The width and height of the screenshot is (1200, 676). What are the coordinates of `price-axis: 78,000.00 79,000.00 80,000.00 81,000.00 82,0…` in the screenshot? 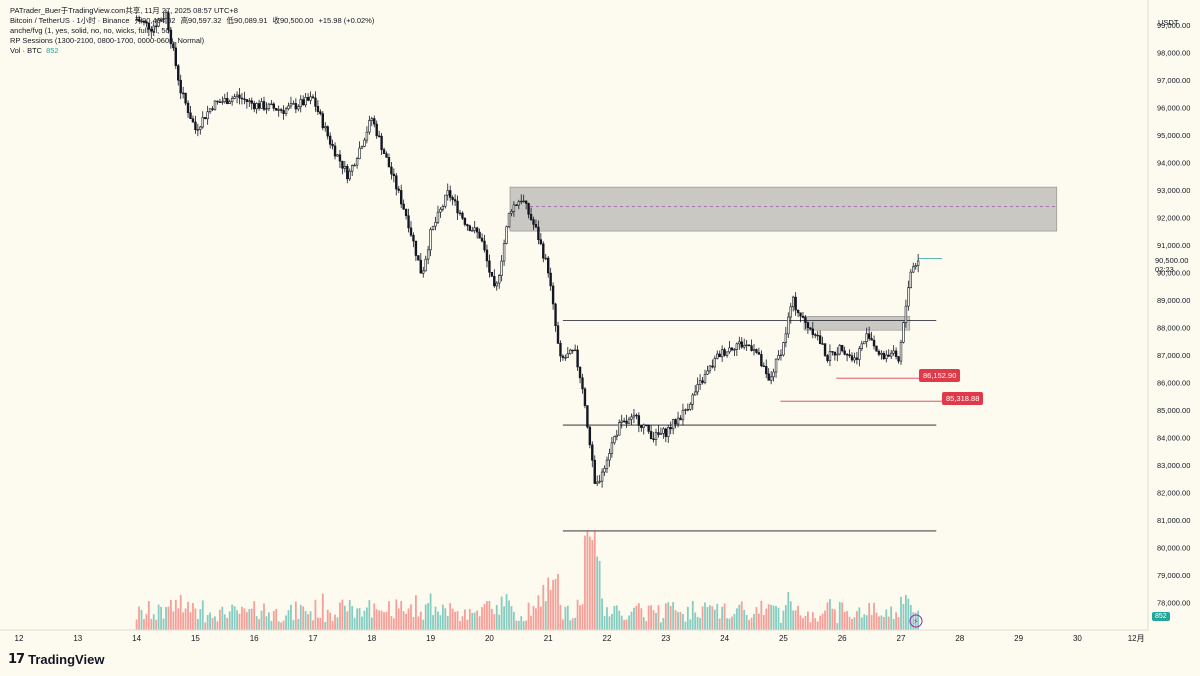 It's located at (1173, 314).